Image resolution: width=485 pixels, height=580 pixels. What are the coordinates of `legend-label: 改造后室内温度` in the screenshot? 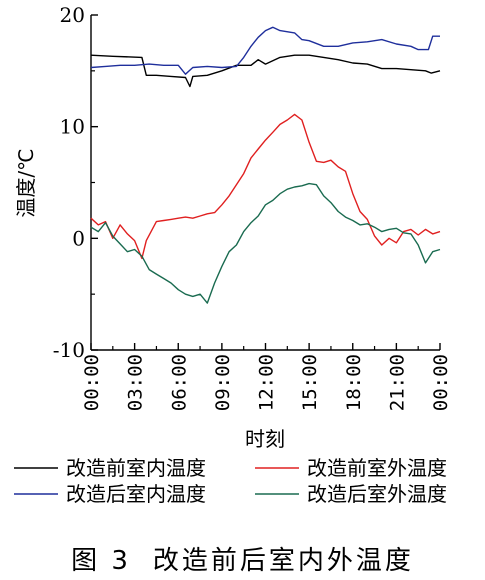 It's located at (136, 494).